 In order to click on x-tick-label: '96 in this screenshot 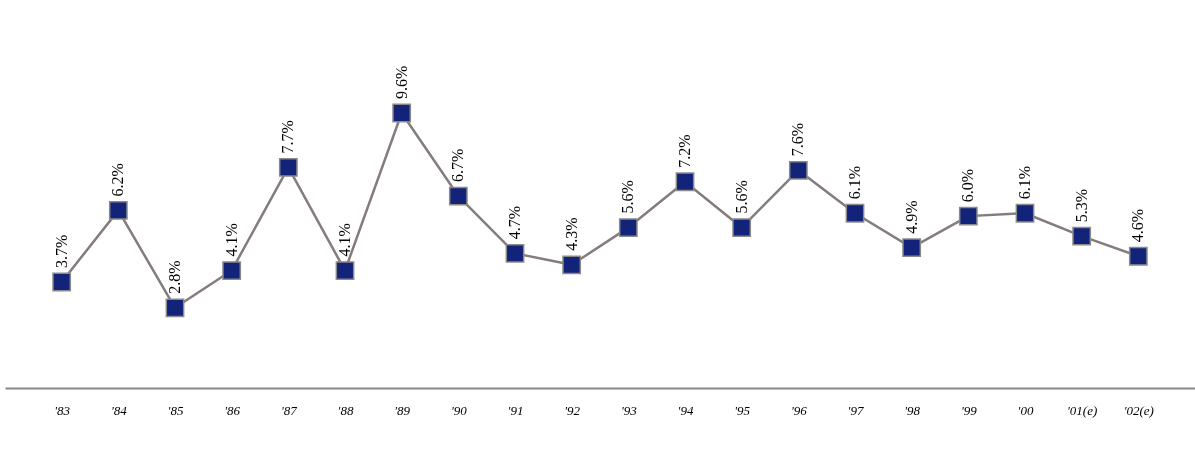, I will do `click(799, 410)`.